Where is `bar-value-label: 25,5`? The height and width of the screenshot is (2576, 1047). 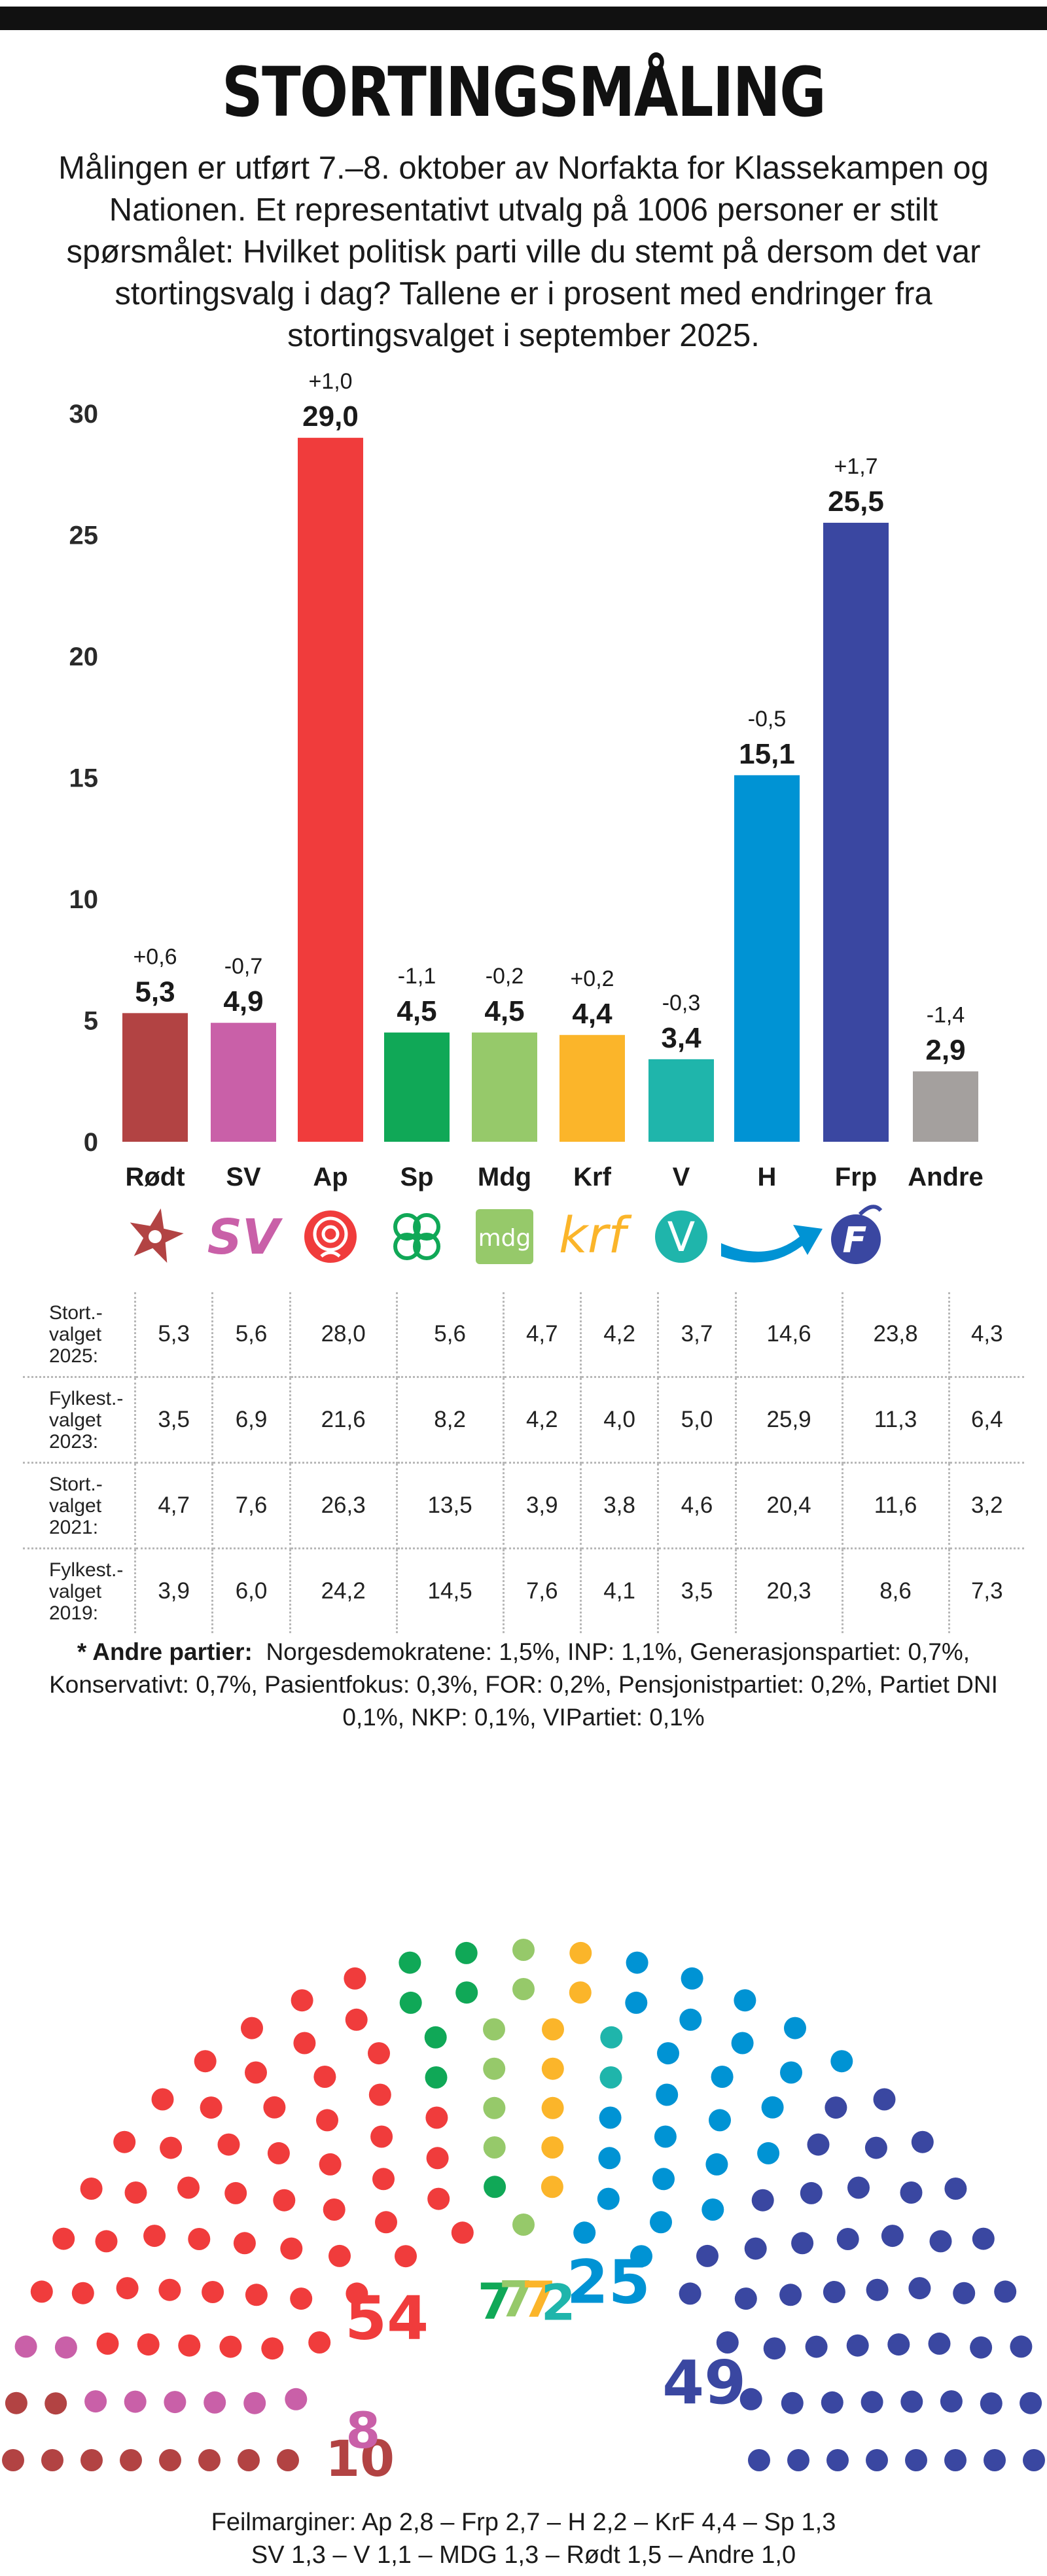 bar-value-label: 25,5 is located at coordinates (856, 501).